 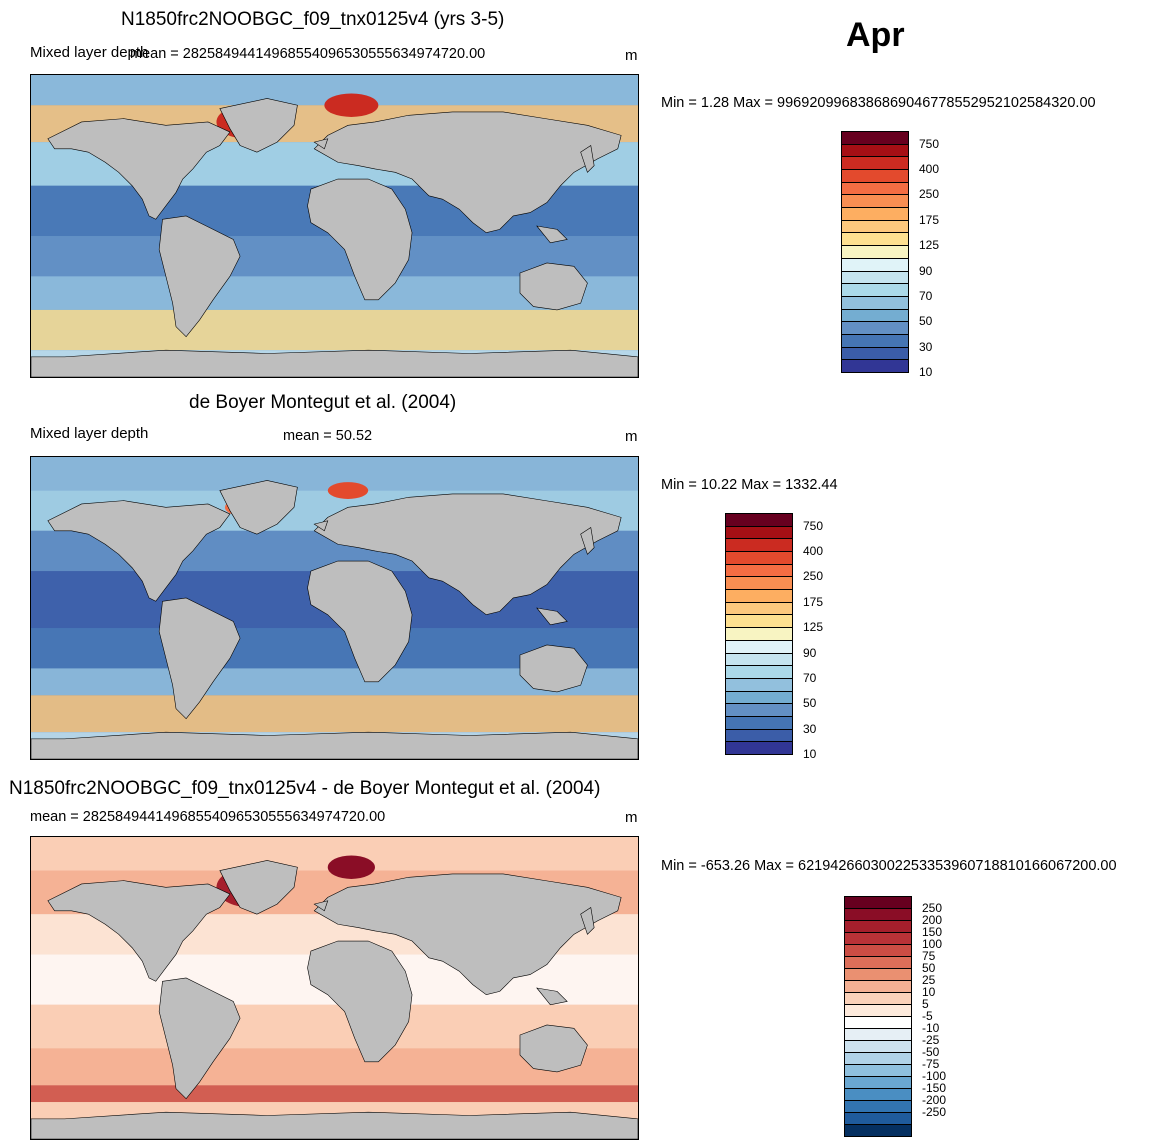 What do you see at coordinates (934, 1100) in the screenshot?
I see `colorbar-label: -200` at bounding box center [934, 1100].